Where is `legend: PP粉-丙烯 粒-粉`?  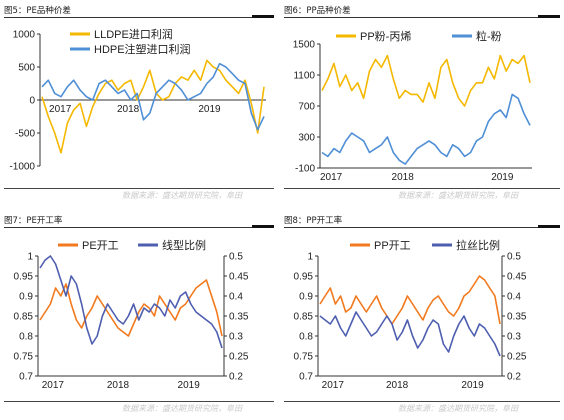 legend: PP粉-丙烯 粒-粉 is located at coordinates (419, 36).